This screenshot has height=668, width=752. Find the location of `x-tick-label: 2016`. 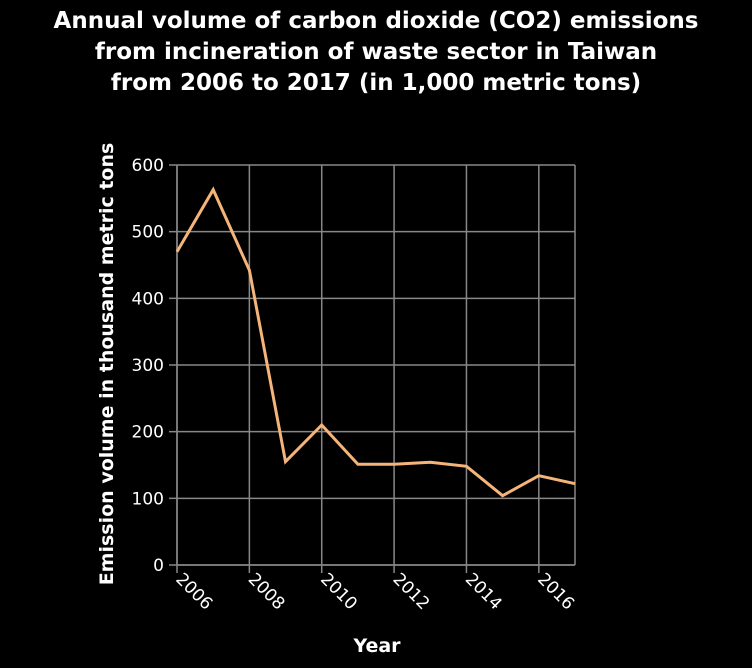

x-tick-label: 2016 is located at coordinates (555, 591).